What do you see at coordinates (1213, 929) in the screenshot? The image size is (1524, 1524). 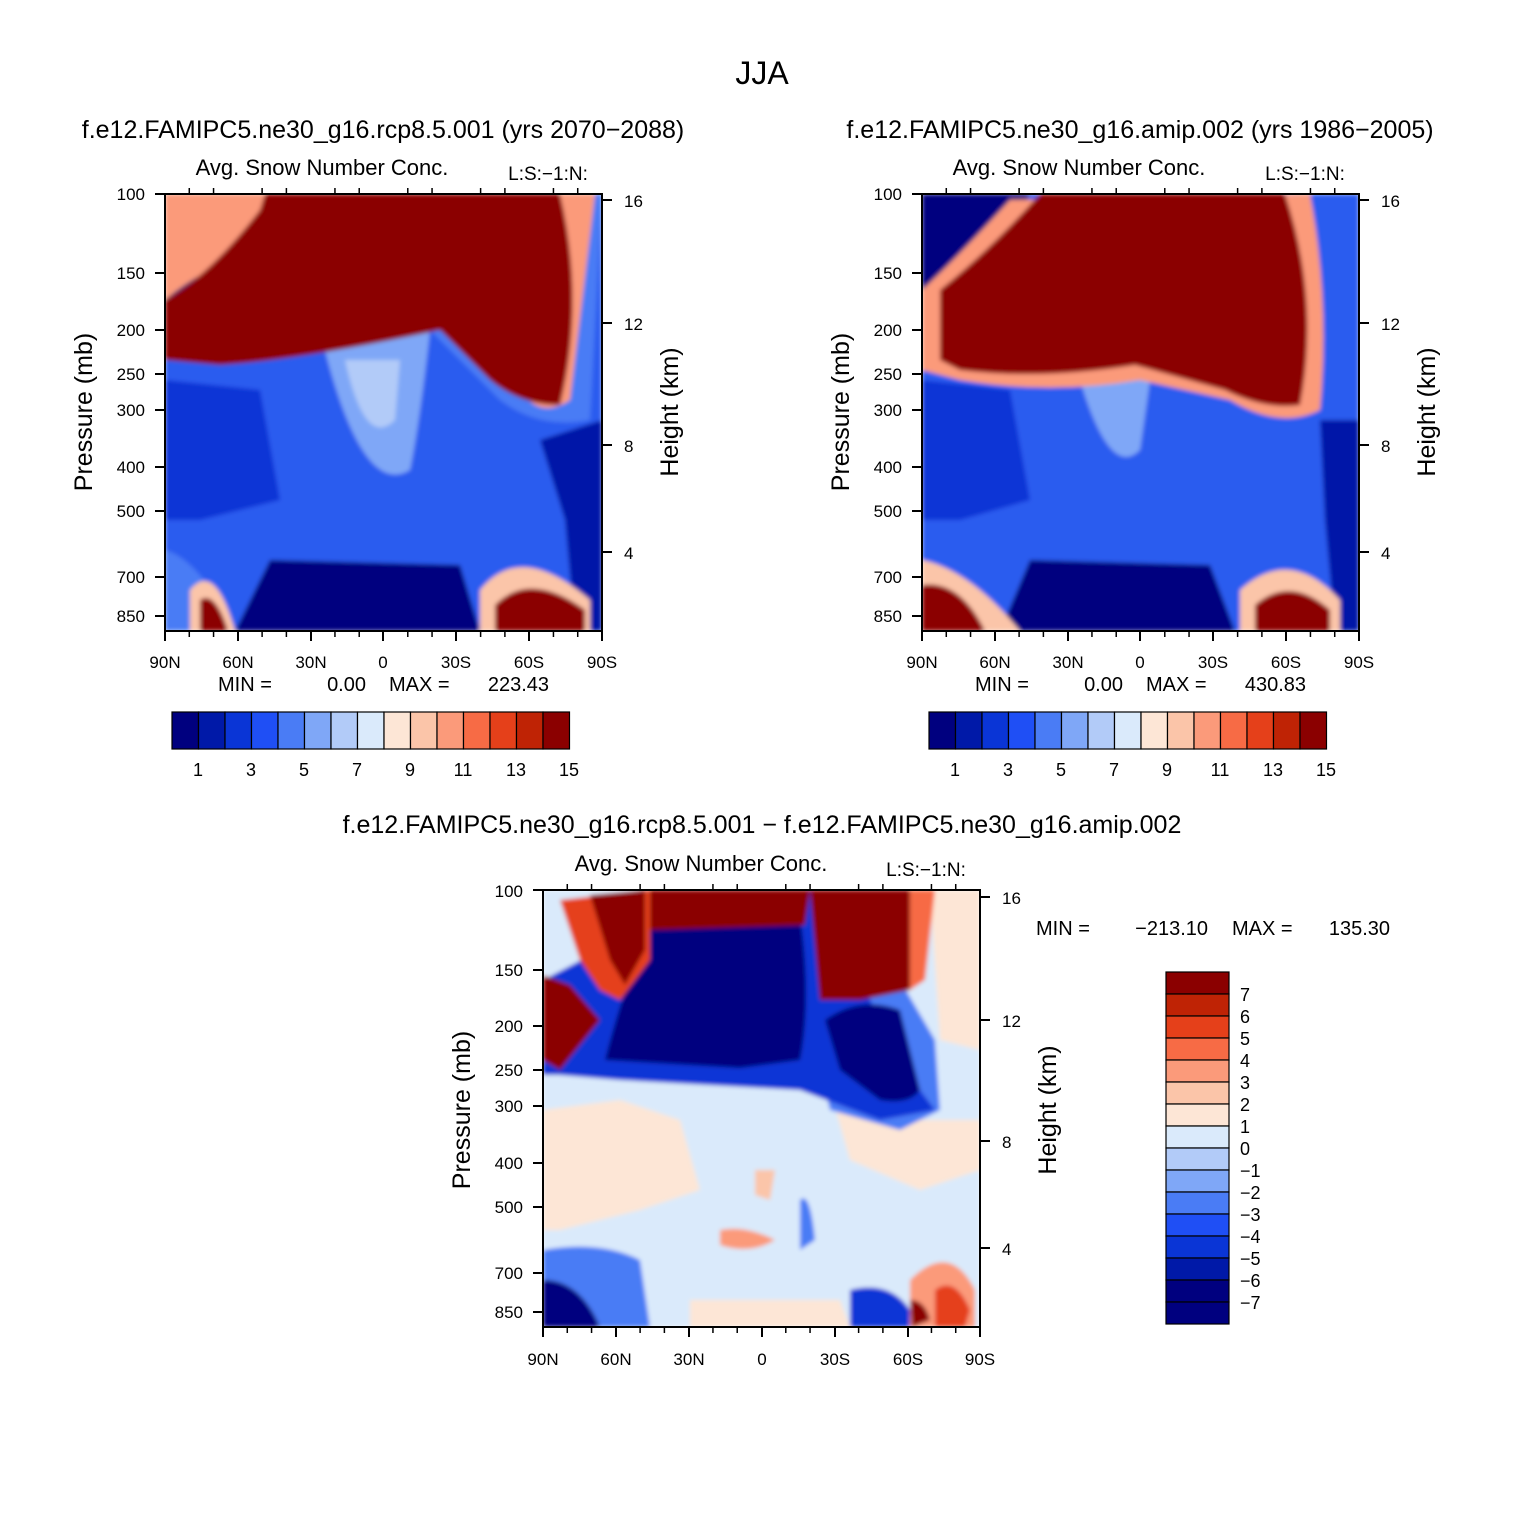 I see `min-max-stats: MIN = −213.10 MAX = 135.30` at bounding box center [1213, 929].